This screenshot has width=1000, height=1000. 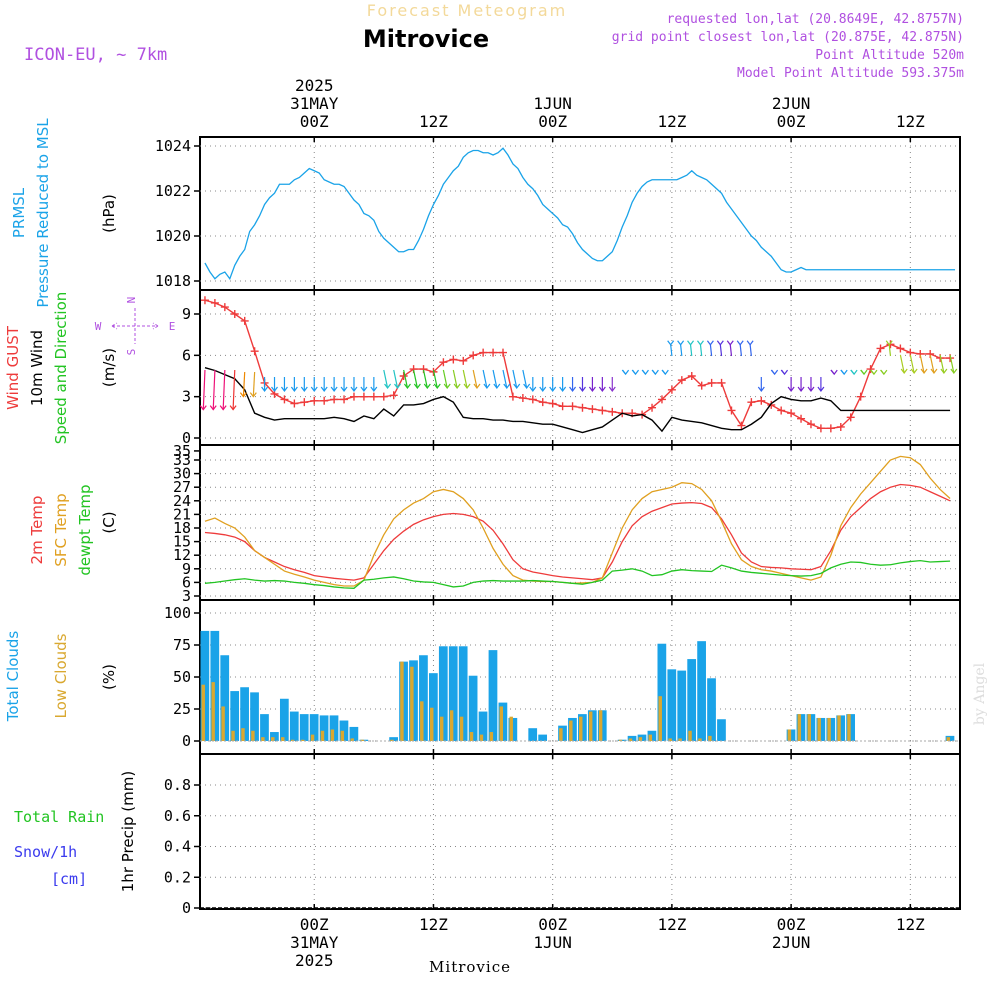 What do you see at coordinates (182, 542) in the screenshot?
I see `y-tick-label: 15` at bounding box center [182, 542].